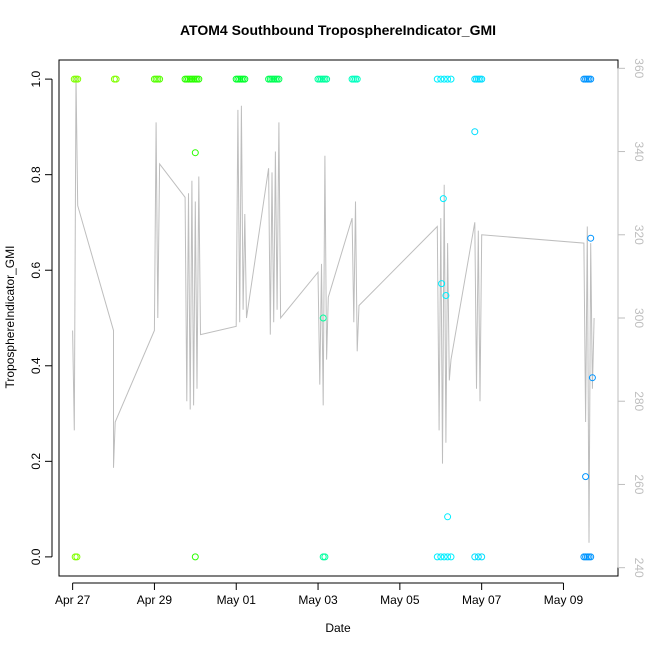  What do you see at coordinates (639, 401) in the screenshot?
I see `y2-tick-label: 280` at bounding box center [639, 401].